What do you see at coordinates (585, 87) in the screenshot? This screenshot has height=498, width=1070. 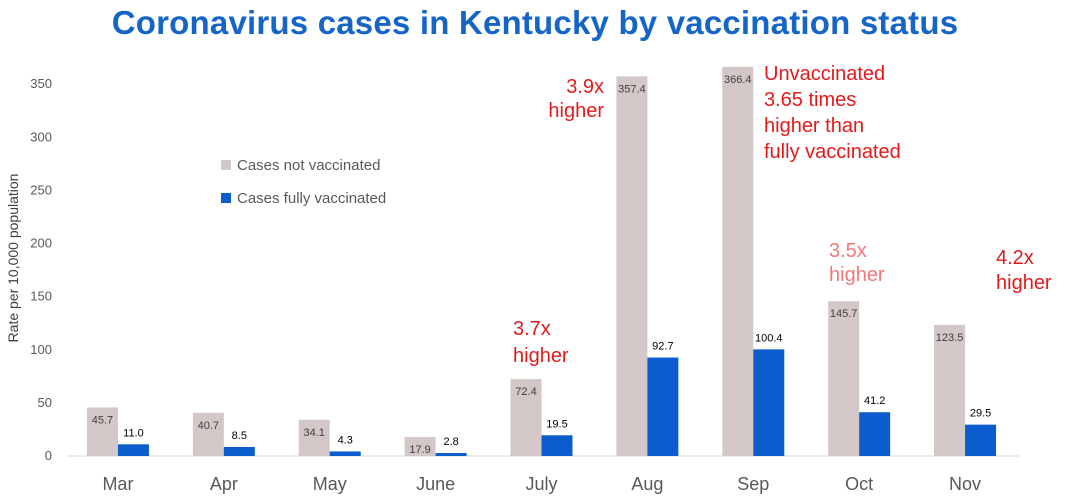 I see `annotation-line: 3.9x` at bounding box center [585, 87].